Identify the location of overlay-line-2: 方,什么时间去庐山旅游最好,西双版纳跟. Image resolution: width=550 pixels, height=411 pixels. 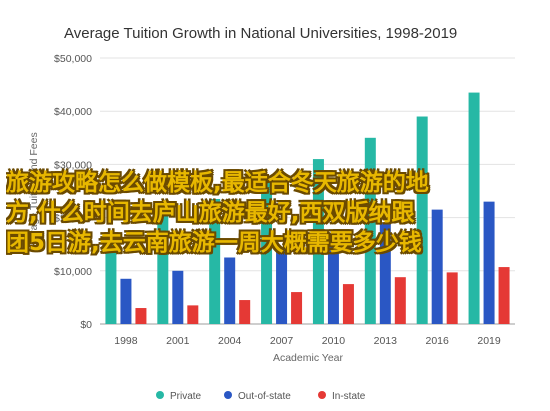
(210, 213).